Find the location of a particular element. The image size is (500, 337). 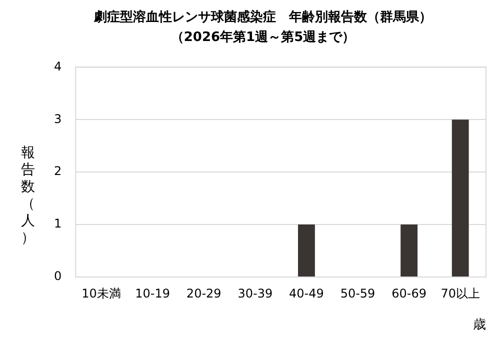

y-tick-label: 2 is located at coordinates (58, 171).